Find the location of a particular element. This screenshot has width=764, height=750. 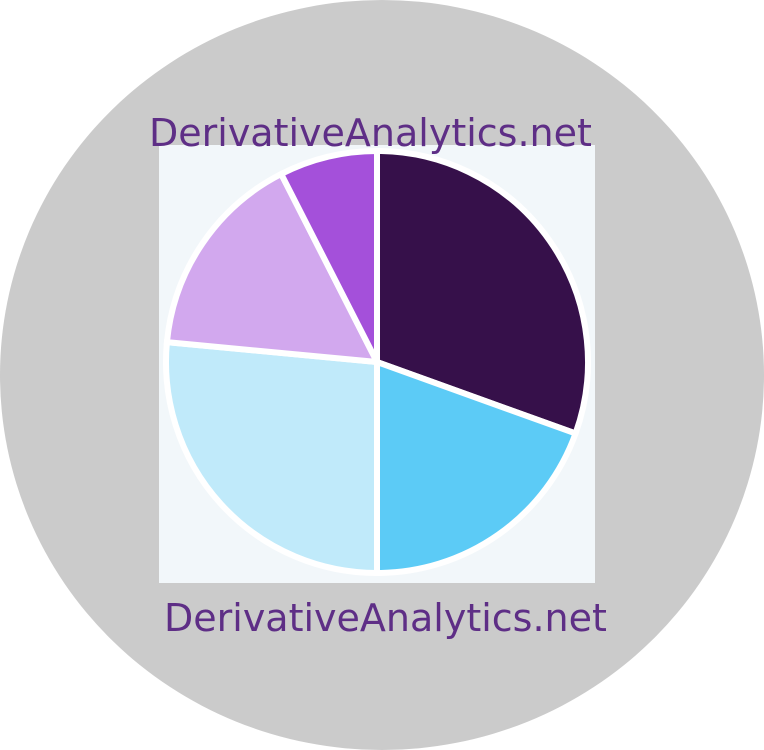

brand-wordmark-bottom: DerivativeAnalytics.net is located at coordinates (385, 618).